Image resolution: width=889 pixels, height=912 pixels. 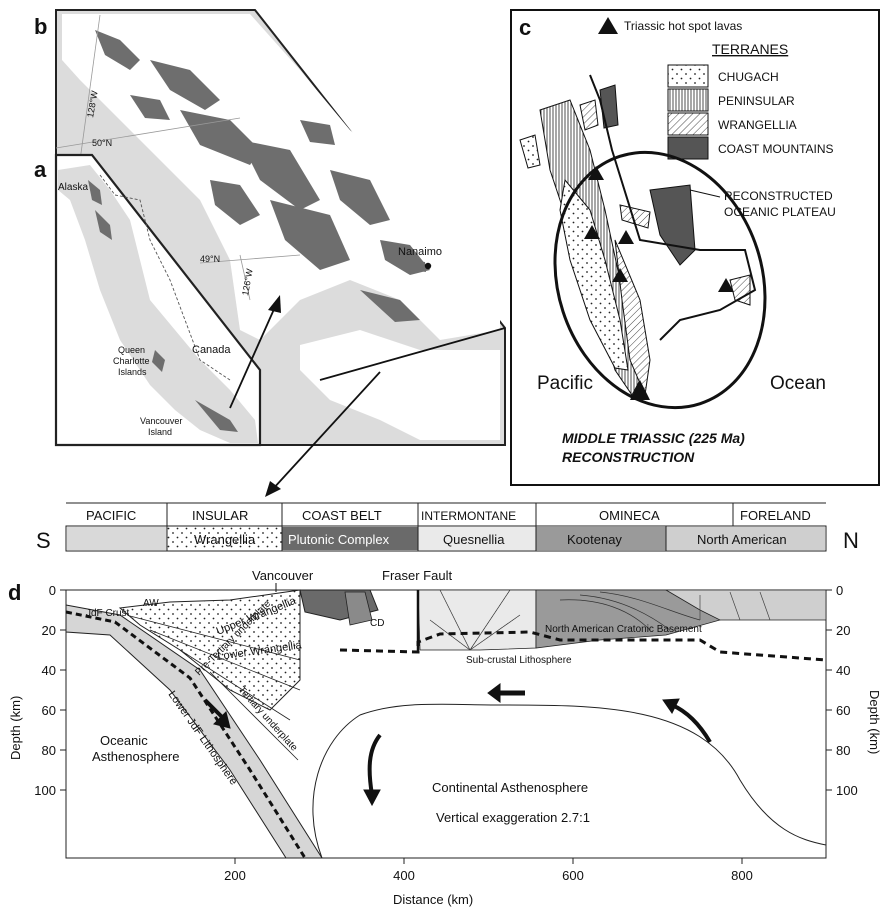 I want to click on vancouver-label: Vancouver, so click(x=283, y=575).